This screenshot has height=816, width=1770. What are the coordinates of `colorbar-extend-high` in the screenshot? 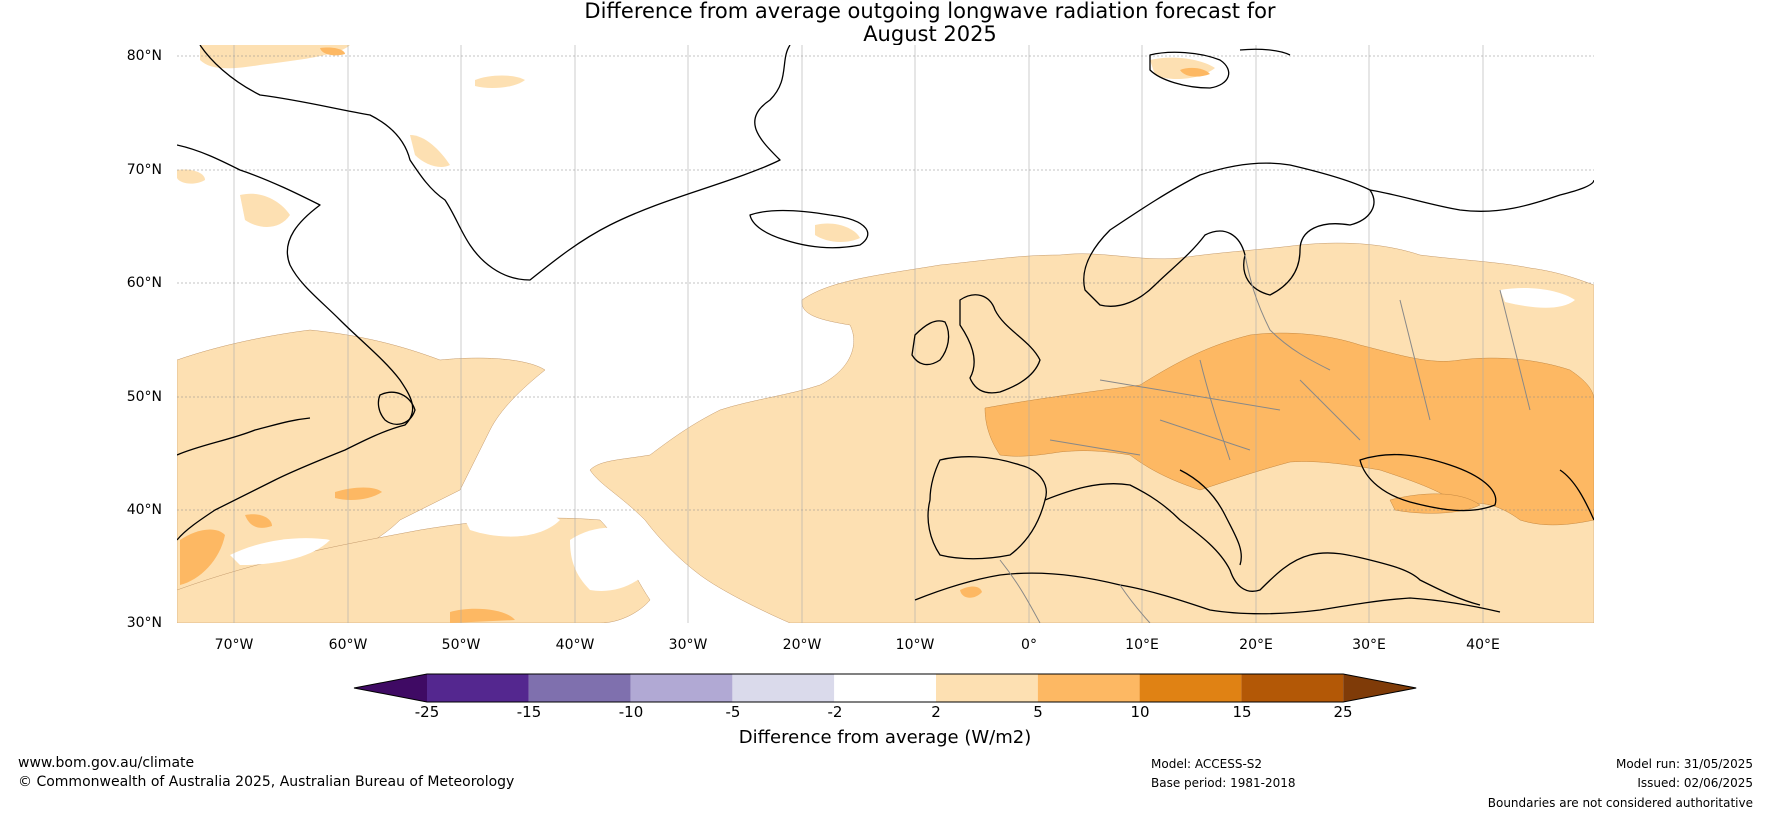 It's located at (1380, 688).